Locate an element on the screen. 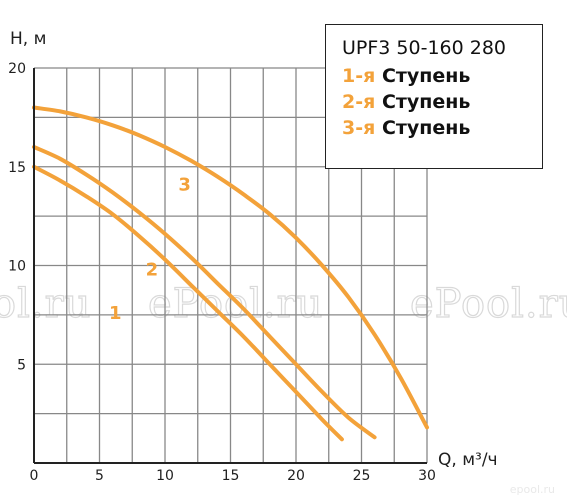 Image resolution: width=567 pixels, height=498 pixels. x-axis-title: Q, м³/ч is located at coordinates (468, 460).